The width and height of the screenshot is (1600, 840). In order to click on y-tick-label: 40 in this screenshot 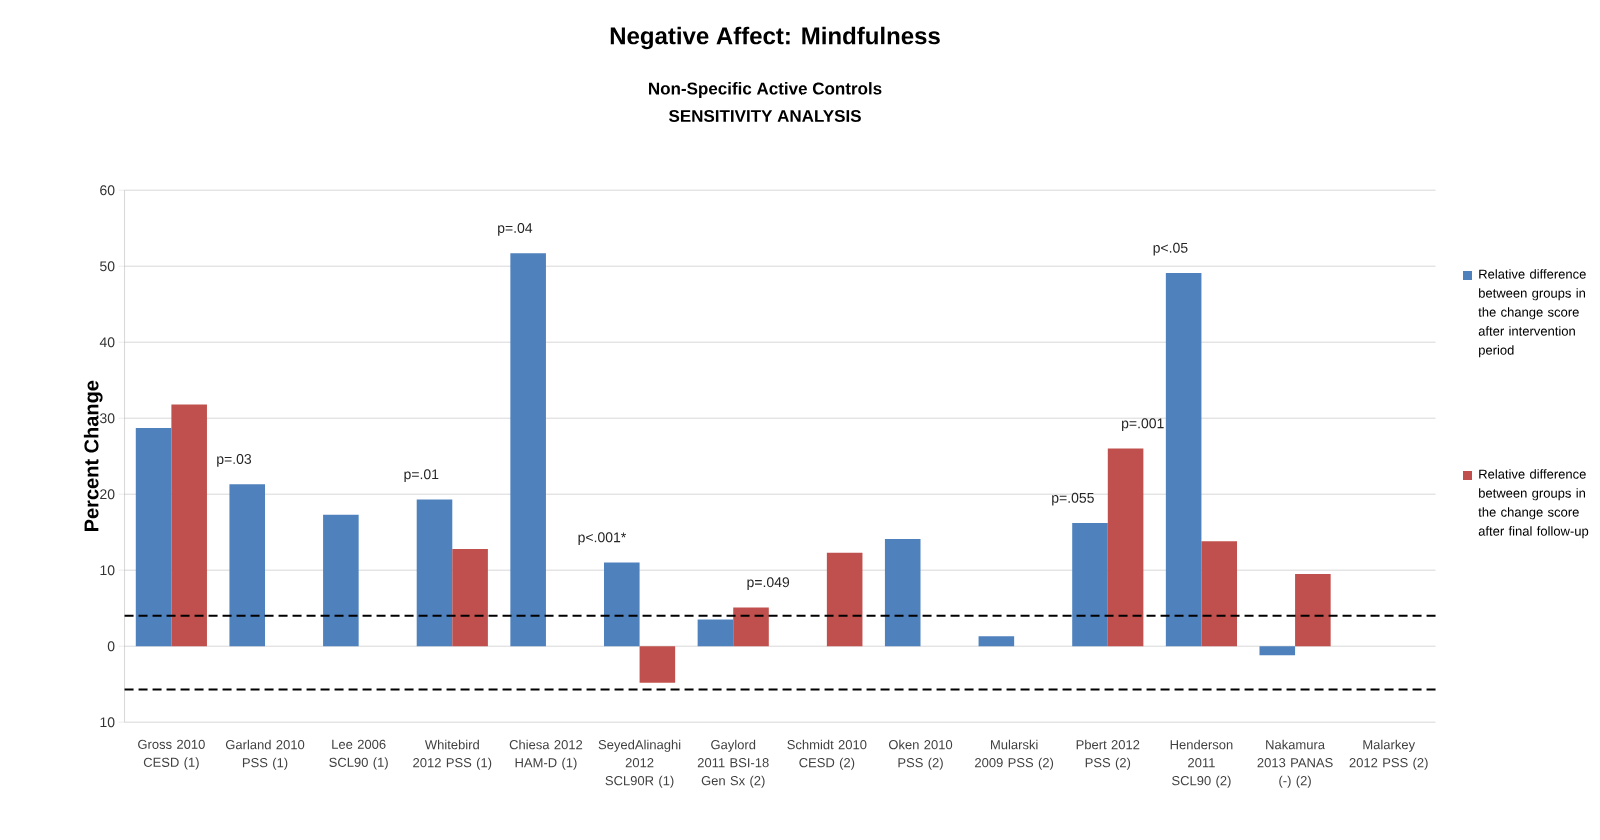, I will do `click(107, 342)`.